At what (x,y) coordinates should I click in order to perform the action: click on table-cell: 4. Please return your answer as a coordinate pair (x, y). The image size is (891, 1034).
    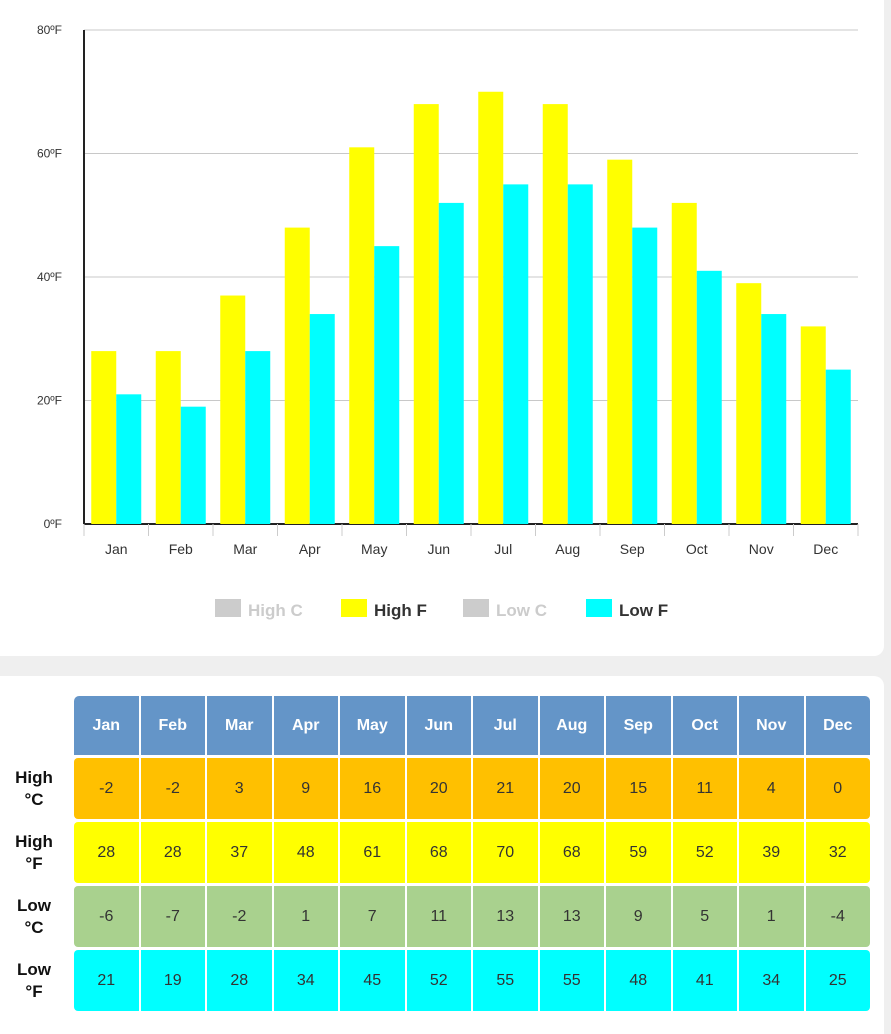
    Looking at the image, I should click on (771, 788).